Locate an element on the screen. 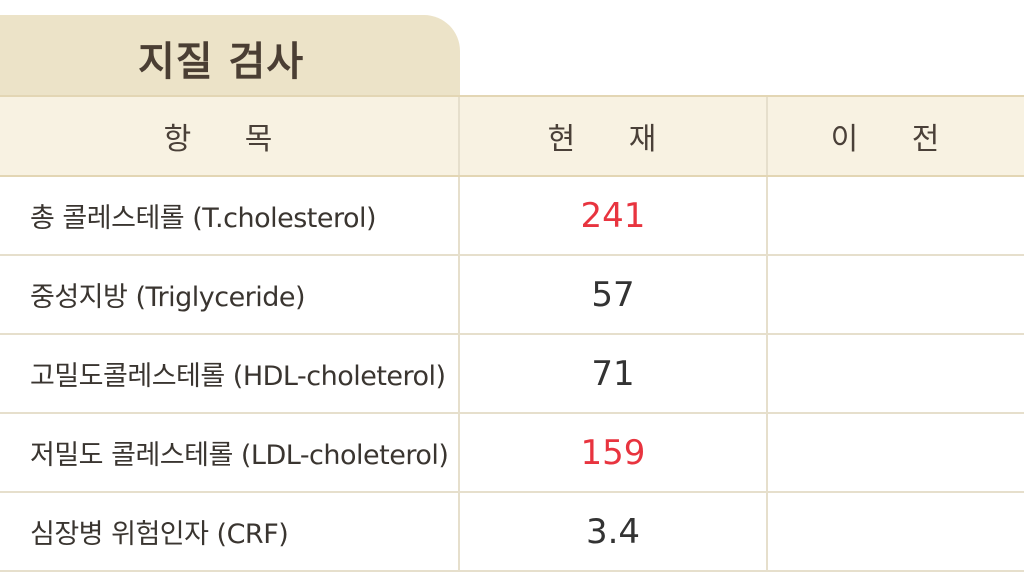  item-cell: 고밀도콜레스테롤 (HDL-choleterol) is located at coordinates (230, 373).